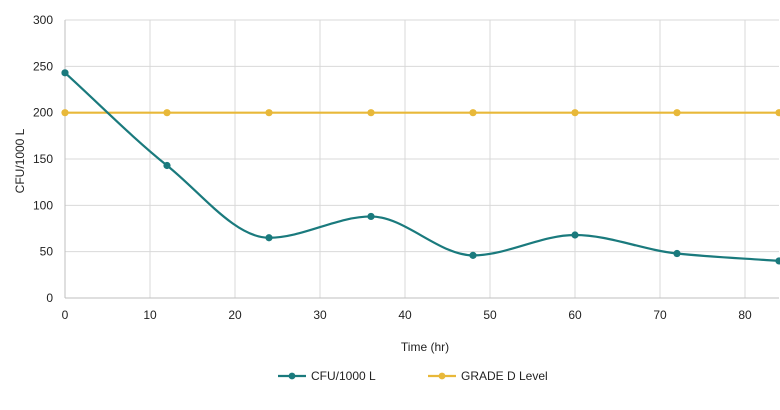 The height and width of the screenshot is (410, 780). What do you see at coordinates (150, 315) in the screenshot?
I see `x-tick-label: 10` at bounding box center [150, 315].